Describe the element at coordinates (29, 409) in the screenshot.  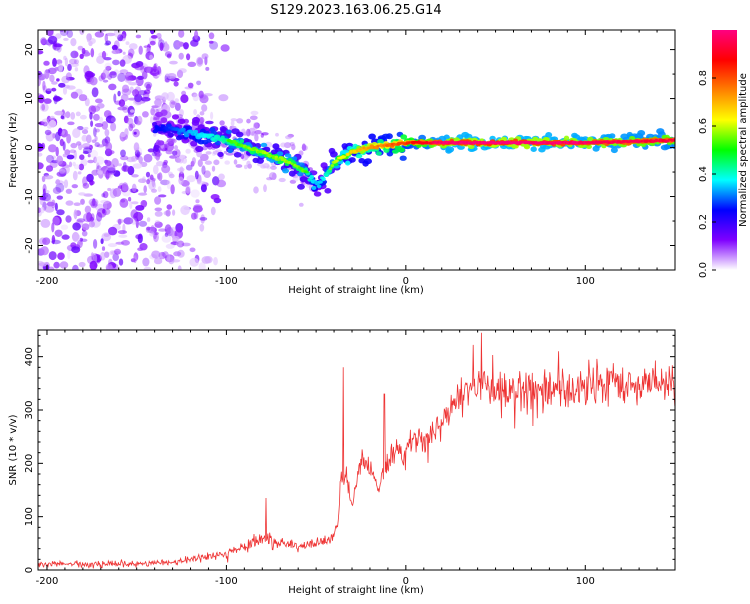
I see `snr-y-tick-label: 300` at that location.